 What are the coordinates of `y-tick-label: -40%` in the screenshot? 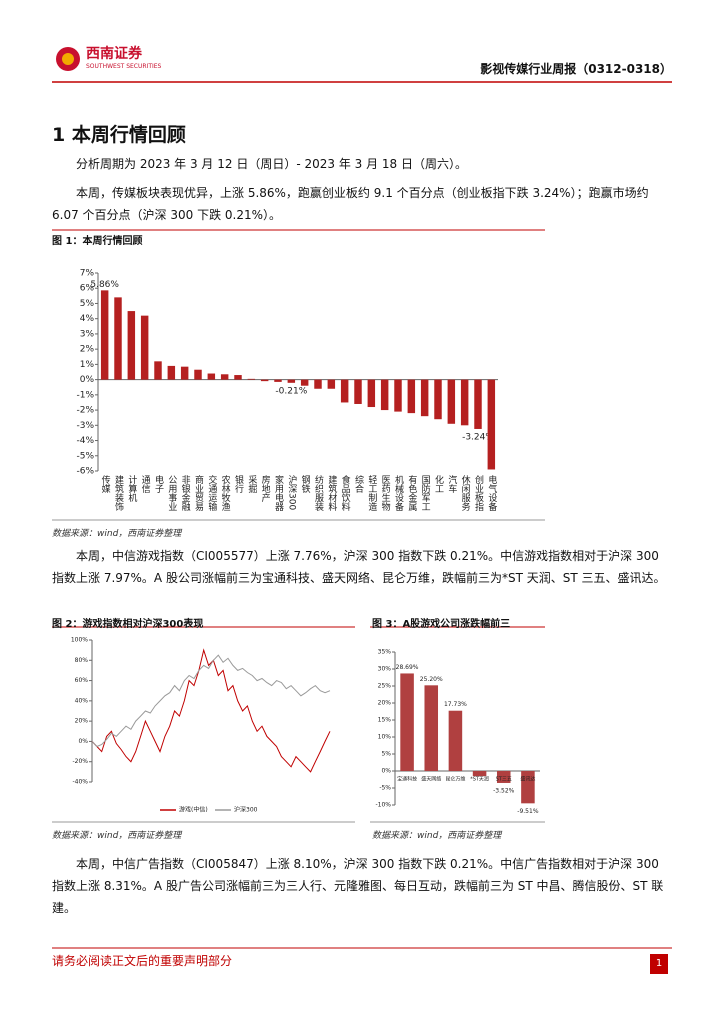 It's located at (80, 782).